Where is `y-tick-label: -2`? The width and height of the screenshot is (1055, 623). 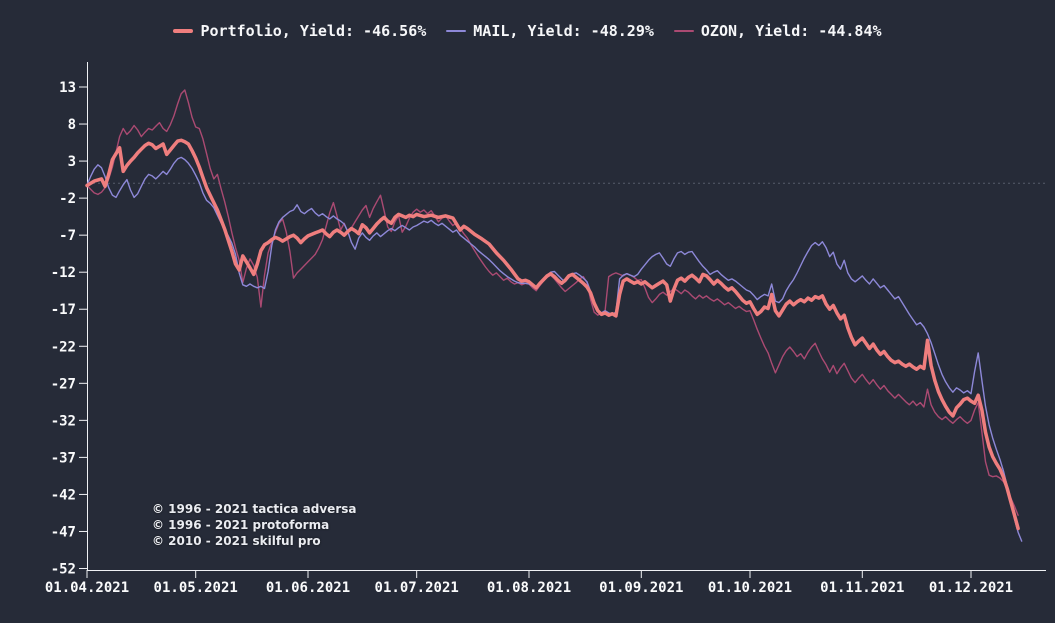
y-tick-label: -2 is located at coordinates (67, 199).